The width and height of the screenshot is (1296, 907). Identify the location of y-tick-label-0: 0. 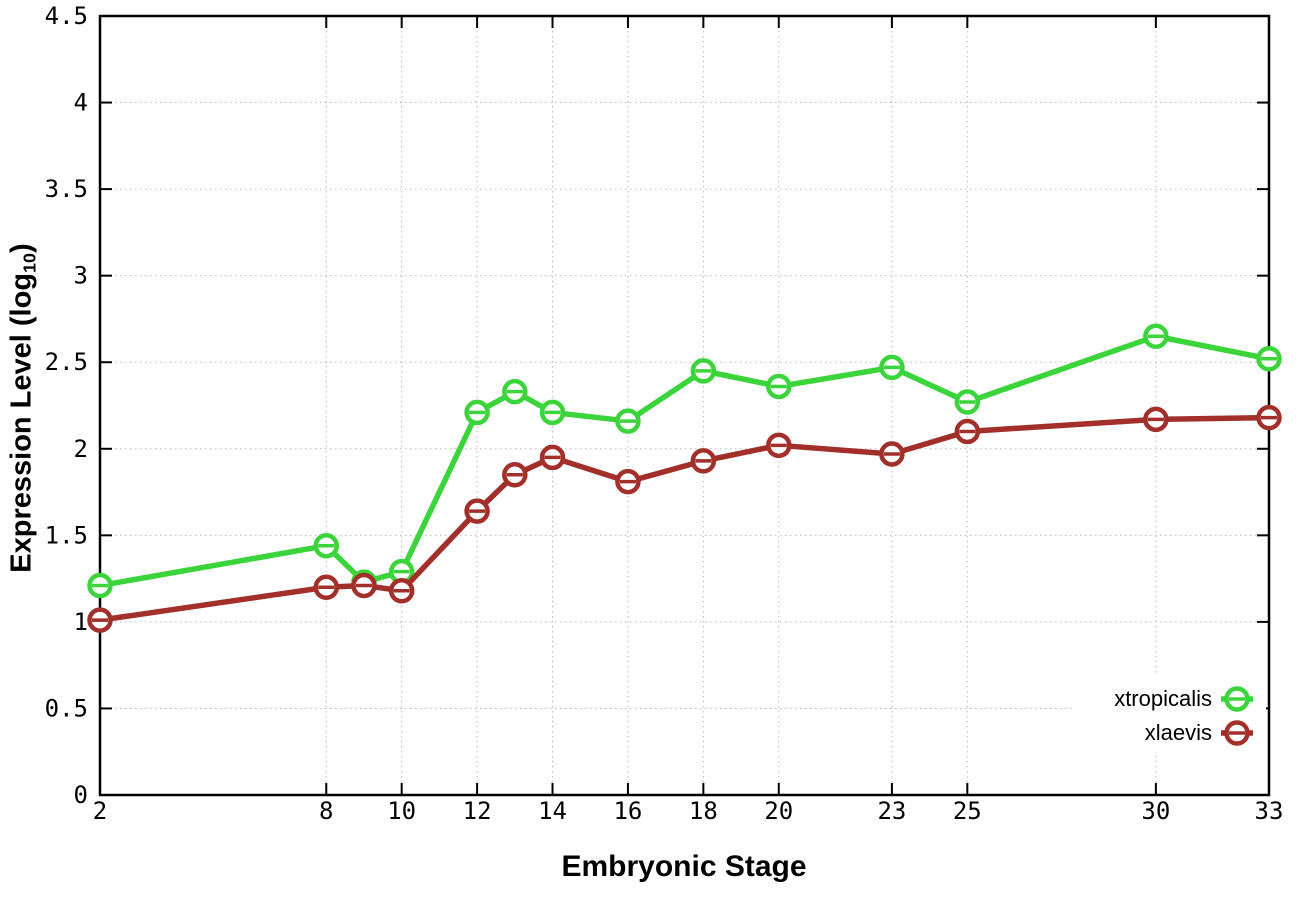
(81, 795).